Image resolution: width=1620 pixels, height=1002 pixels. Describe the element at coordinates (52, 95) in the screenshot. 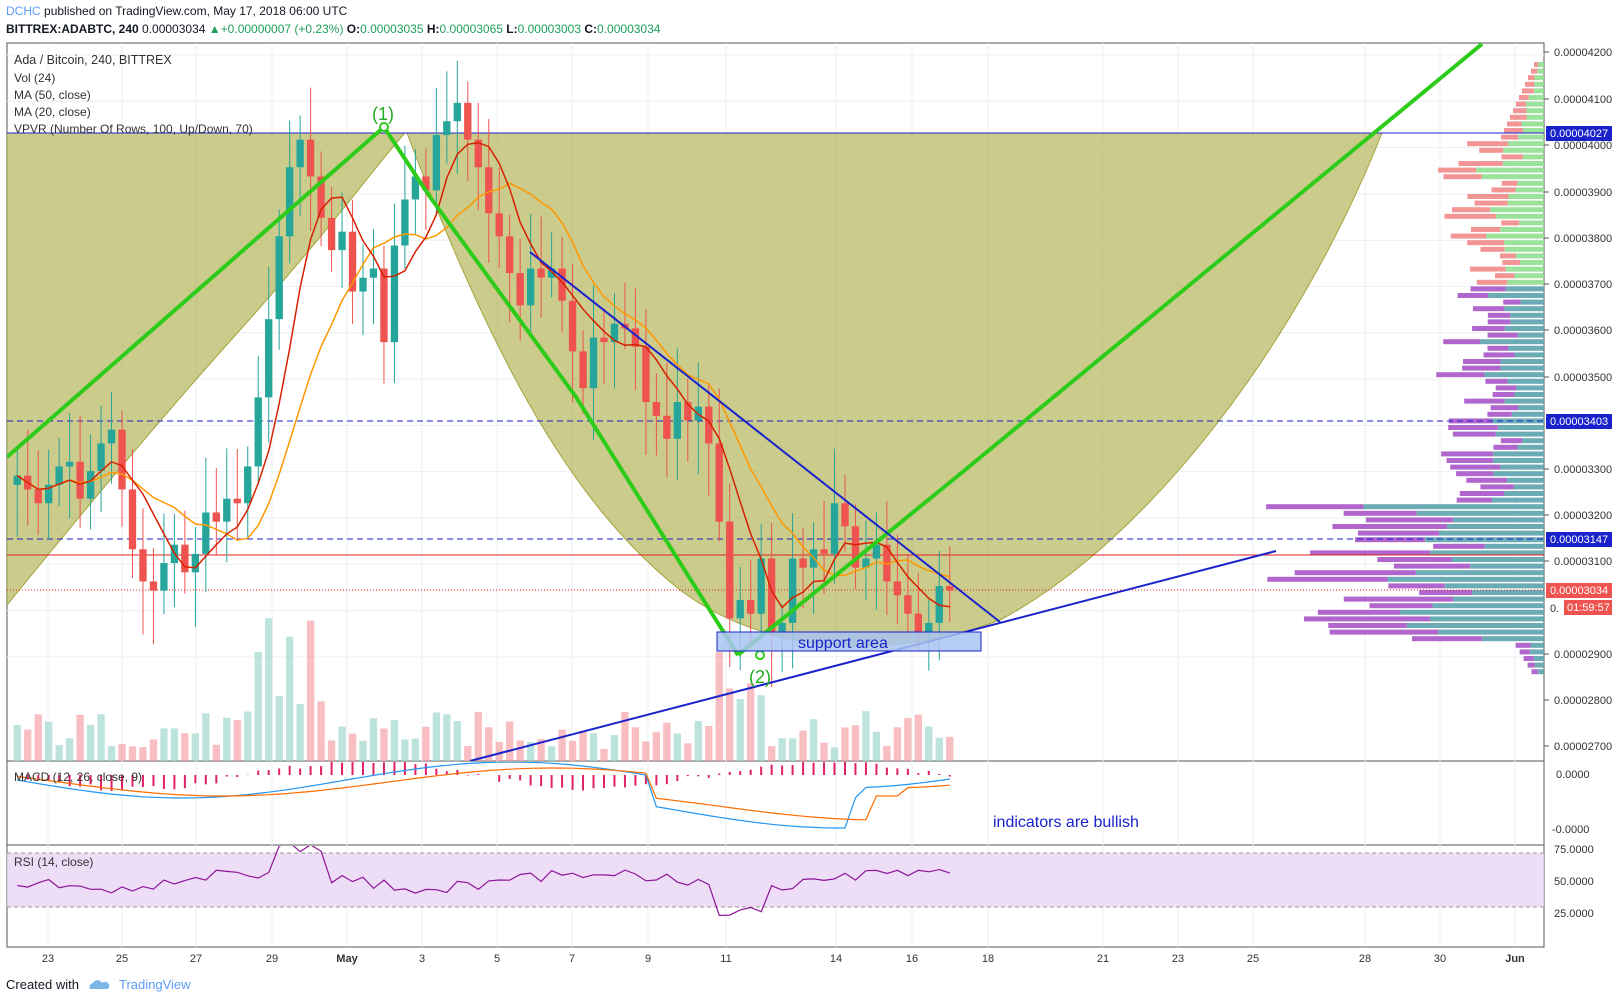

I see `legend-ma50: MA (50, close)` at that location.